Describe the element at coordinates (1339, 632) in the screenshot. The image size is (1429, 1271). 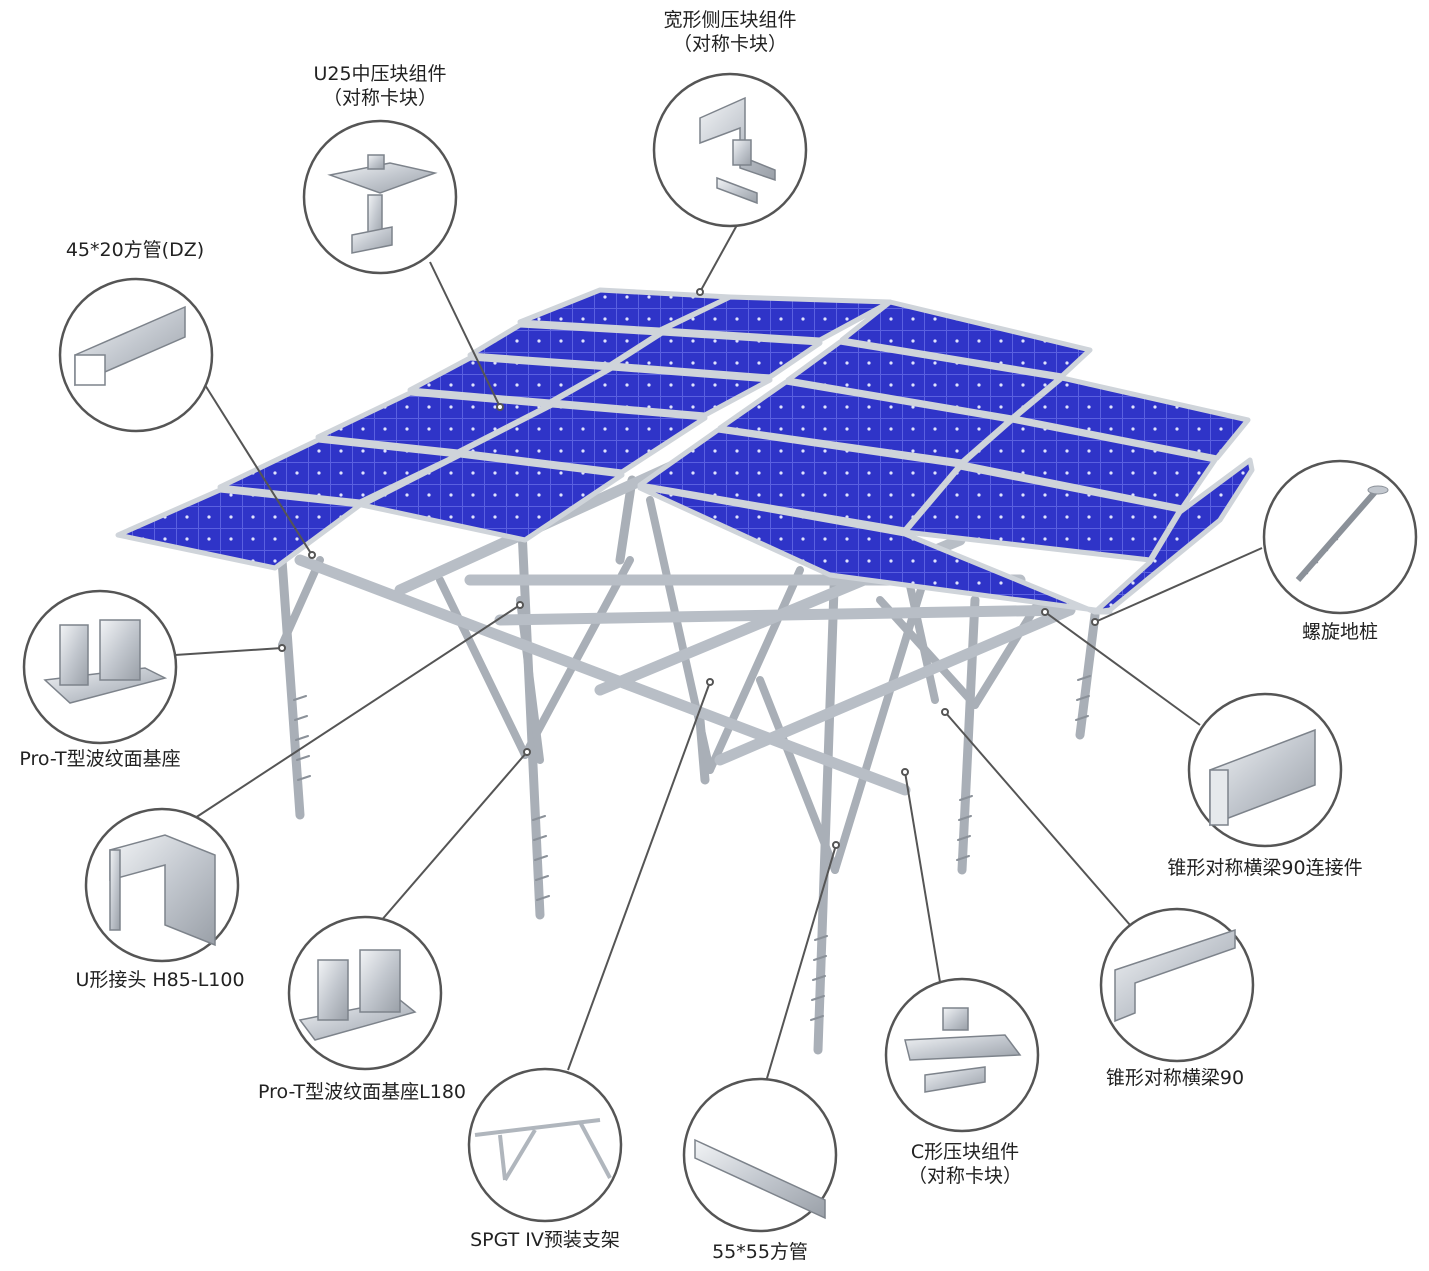
I see `label-ground-screw: 螺旋地桩` at that location.